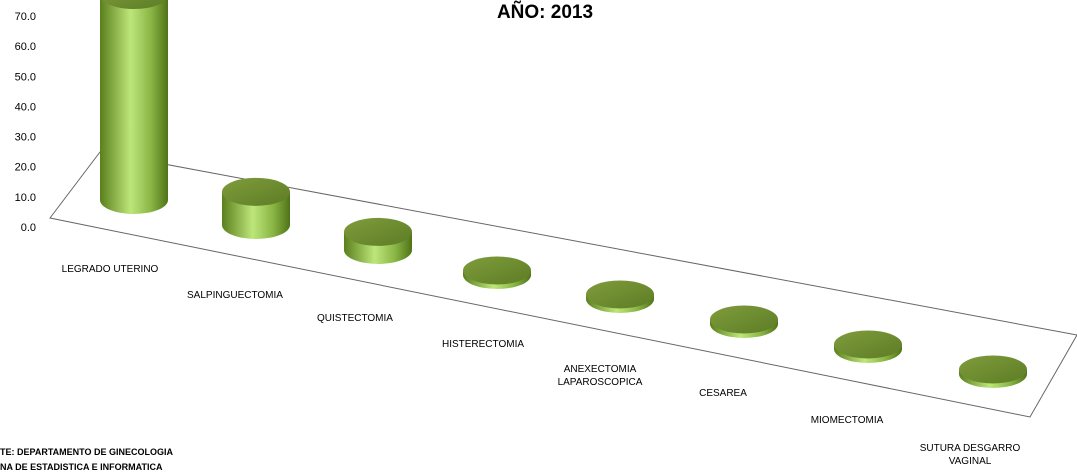 This screenshot has height=475, width=1077. Describe the element at coordinates (355, 318) in the screenshot. I see `category-label: QUISTECTOMIA` at that location.